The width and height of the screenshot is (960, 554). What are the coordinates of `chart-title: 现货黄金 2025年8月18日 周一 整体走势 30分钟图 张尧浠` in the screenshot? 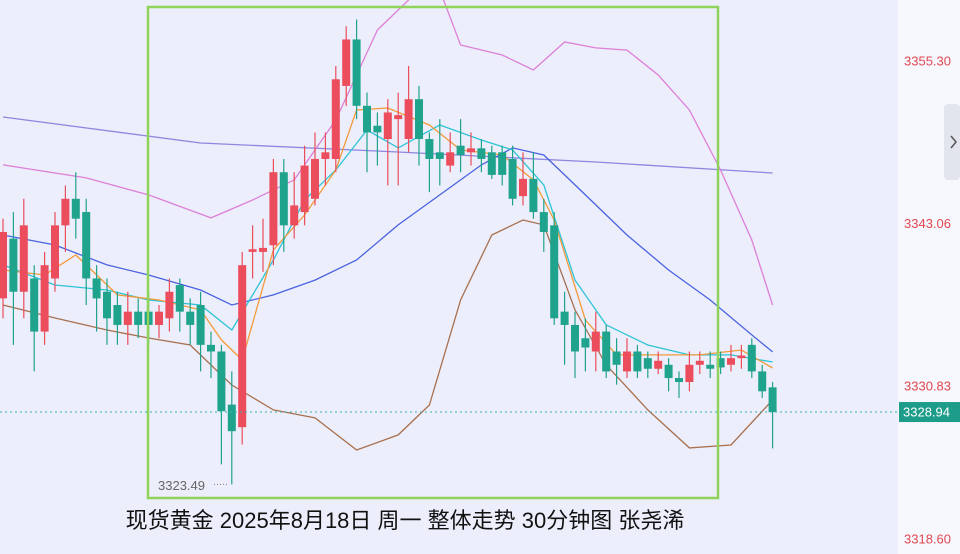 It's located at (405, 520).